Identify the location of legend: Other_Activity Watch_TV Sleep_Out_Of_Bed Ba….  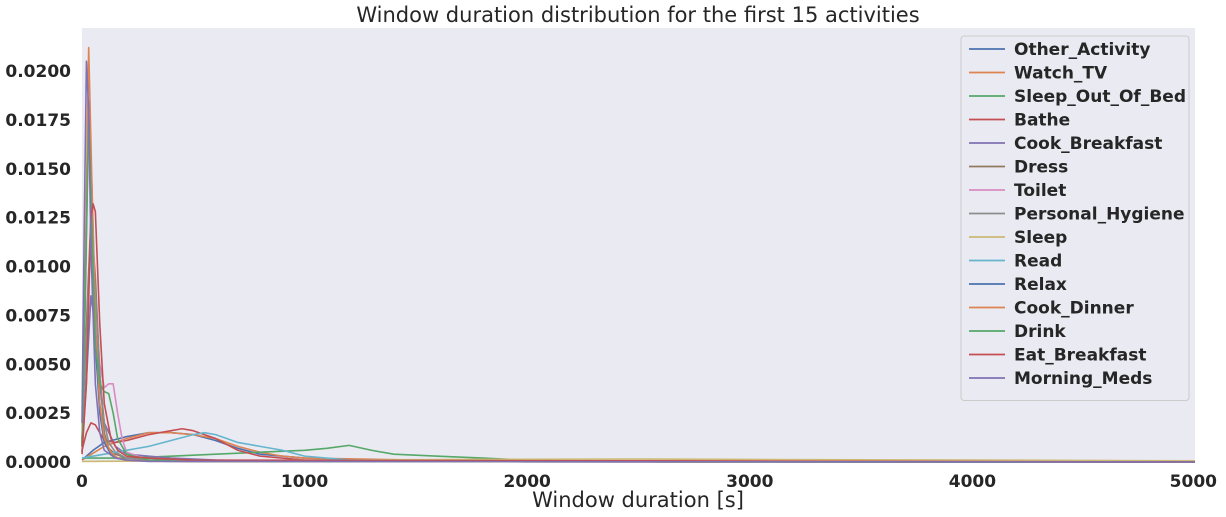
(1075, 218).